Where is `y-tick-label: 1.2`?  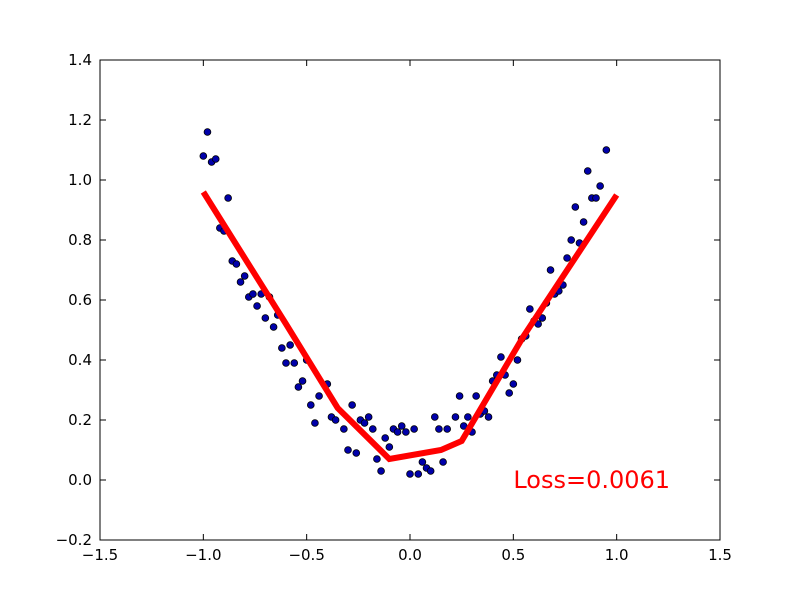
y-tick-label: 1.2 is located at coordinates (80, 120).